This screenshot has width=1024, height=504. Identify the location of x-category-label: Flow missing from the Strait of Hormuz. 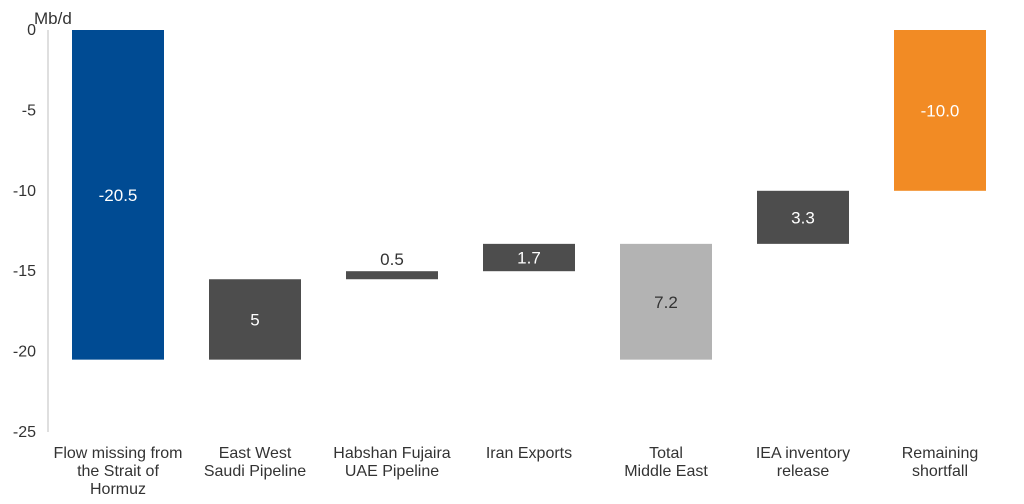
(118, 471).